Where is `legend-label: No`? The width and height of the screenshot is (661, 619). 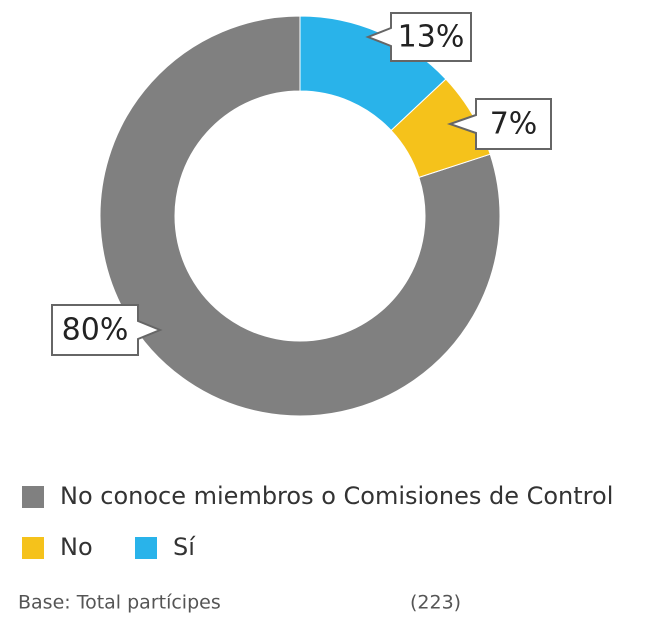
legend-label: No is located at coordinates (76, 547).